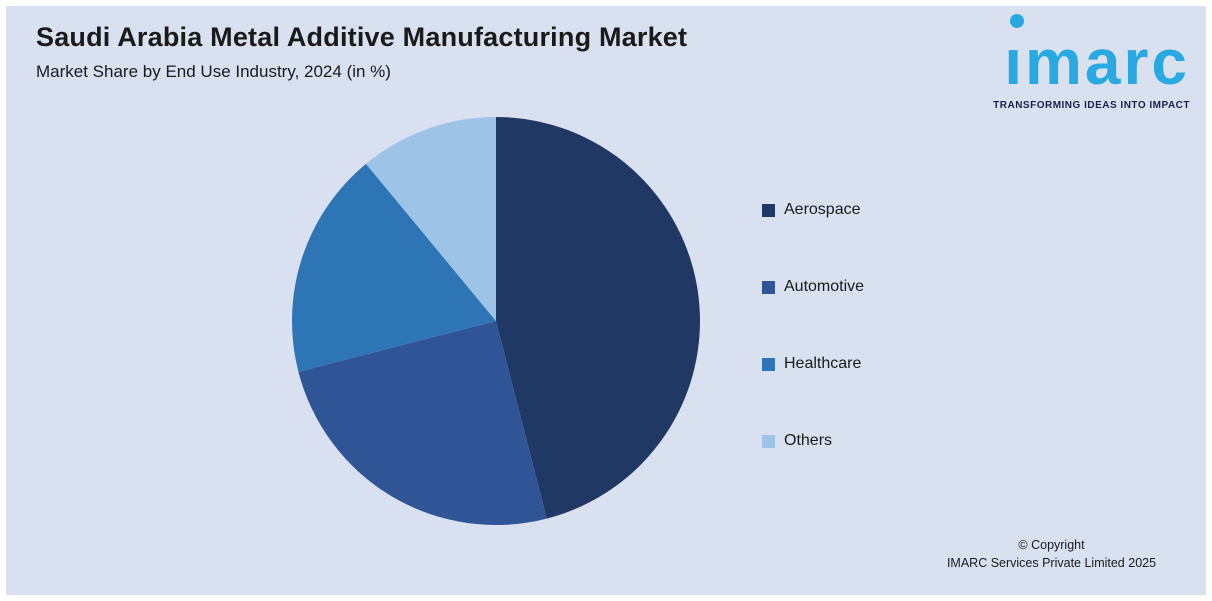  What do you see at coordinates (1017, 21) in the screenshot?
I see `logo-i-dot-icon` at bounding box center [1017, 21].